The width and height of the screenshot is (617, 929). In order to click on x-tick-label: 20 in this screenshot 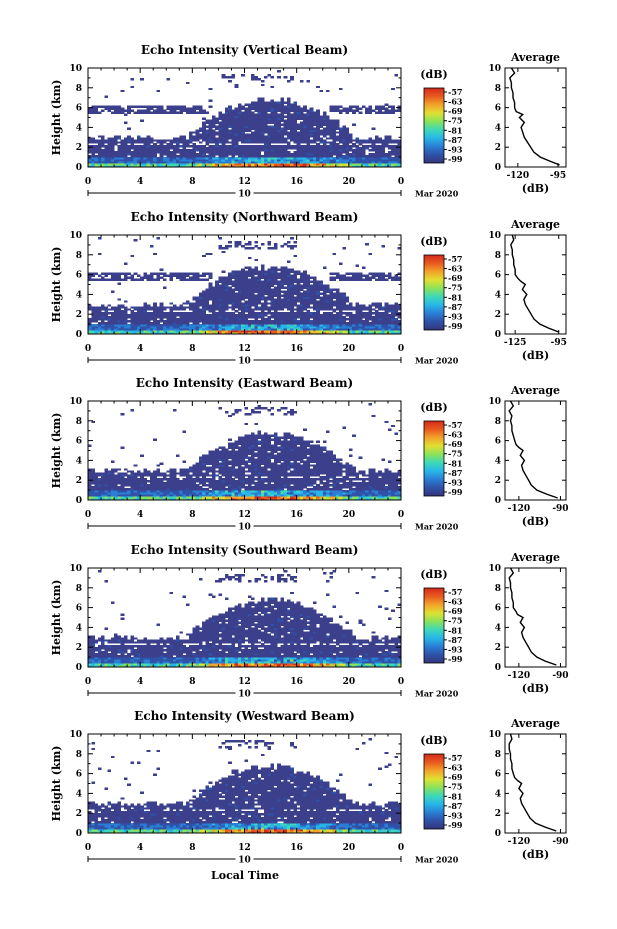, I will do `click(349, 182)`.